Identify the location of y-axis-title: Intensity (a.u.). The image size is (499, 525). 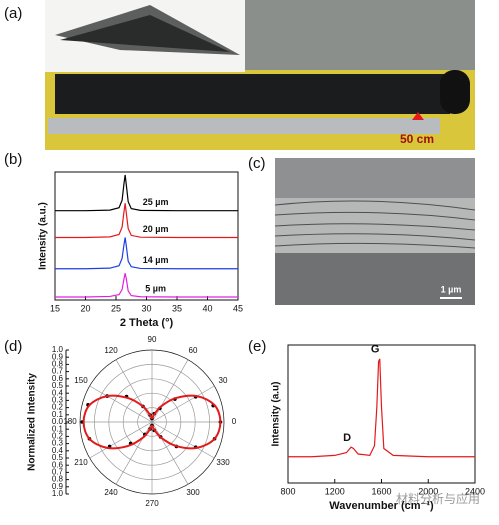
(43, 236).